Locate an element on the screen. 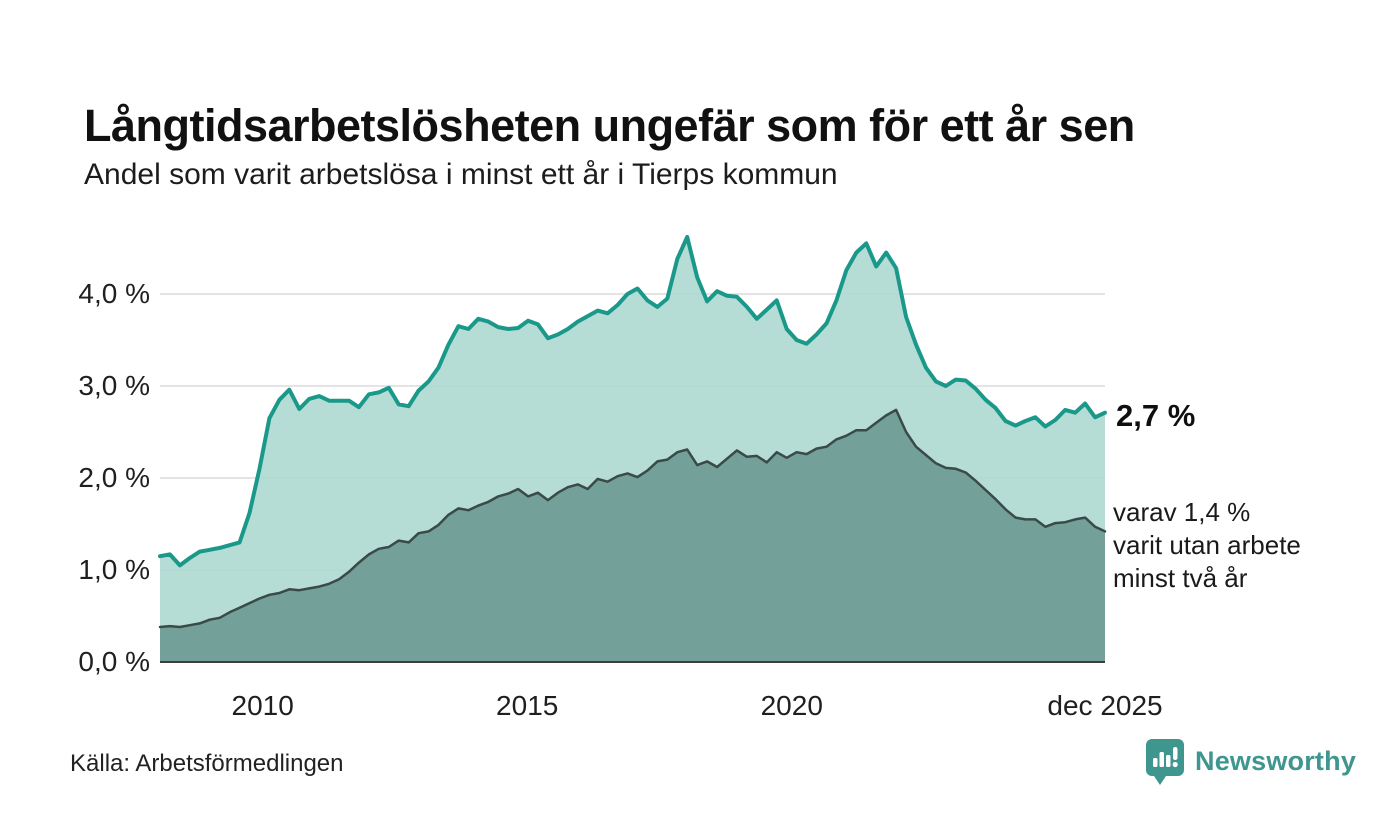 This screenshot has height=840, width=1400. annotation-latest-total: 2,7 % is located at coordinates (1156, 415).